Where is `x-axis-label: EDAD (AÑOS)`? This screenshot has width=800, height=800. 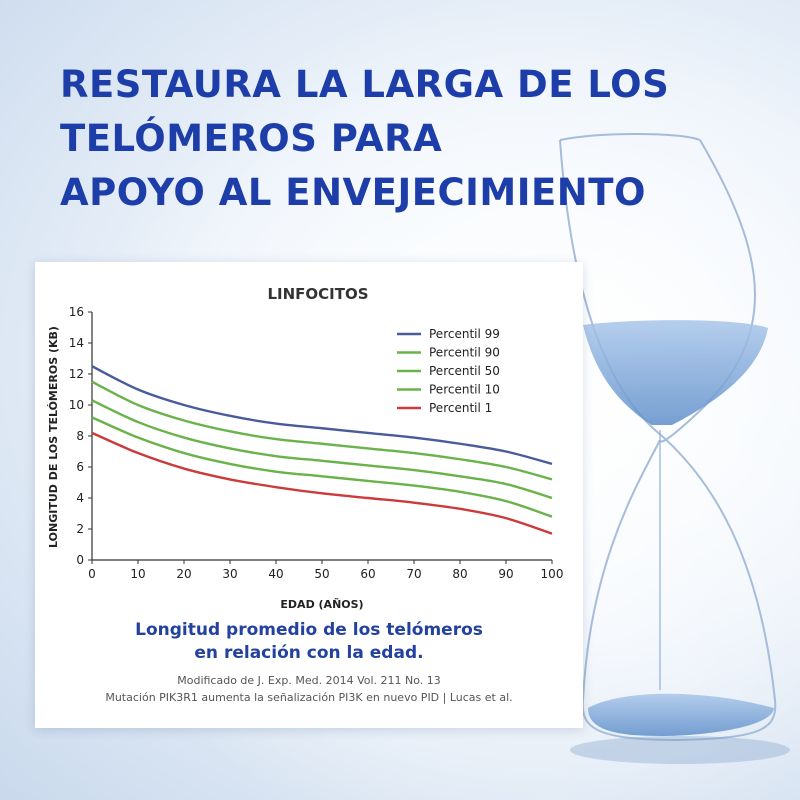
x-axis-label: EDAD (AÑOS) is located at coordinates (321, 604).